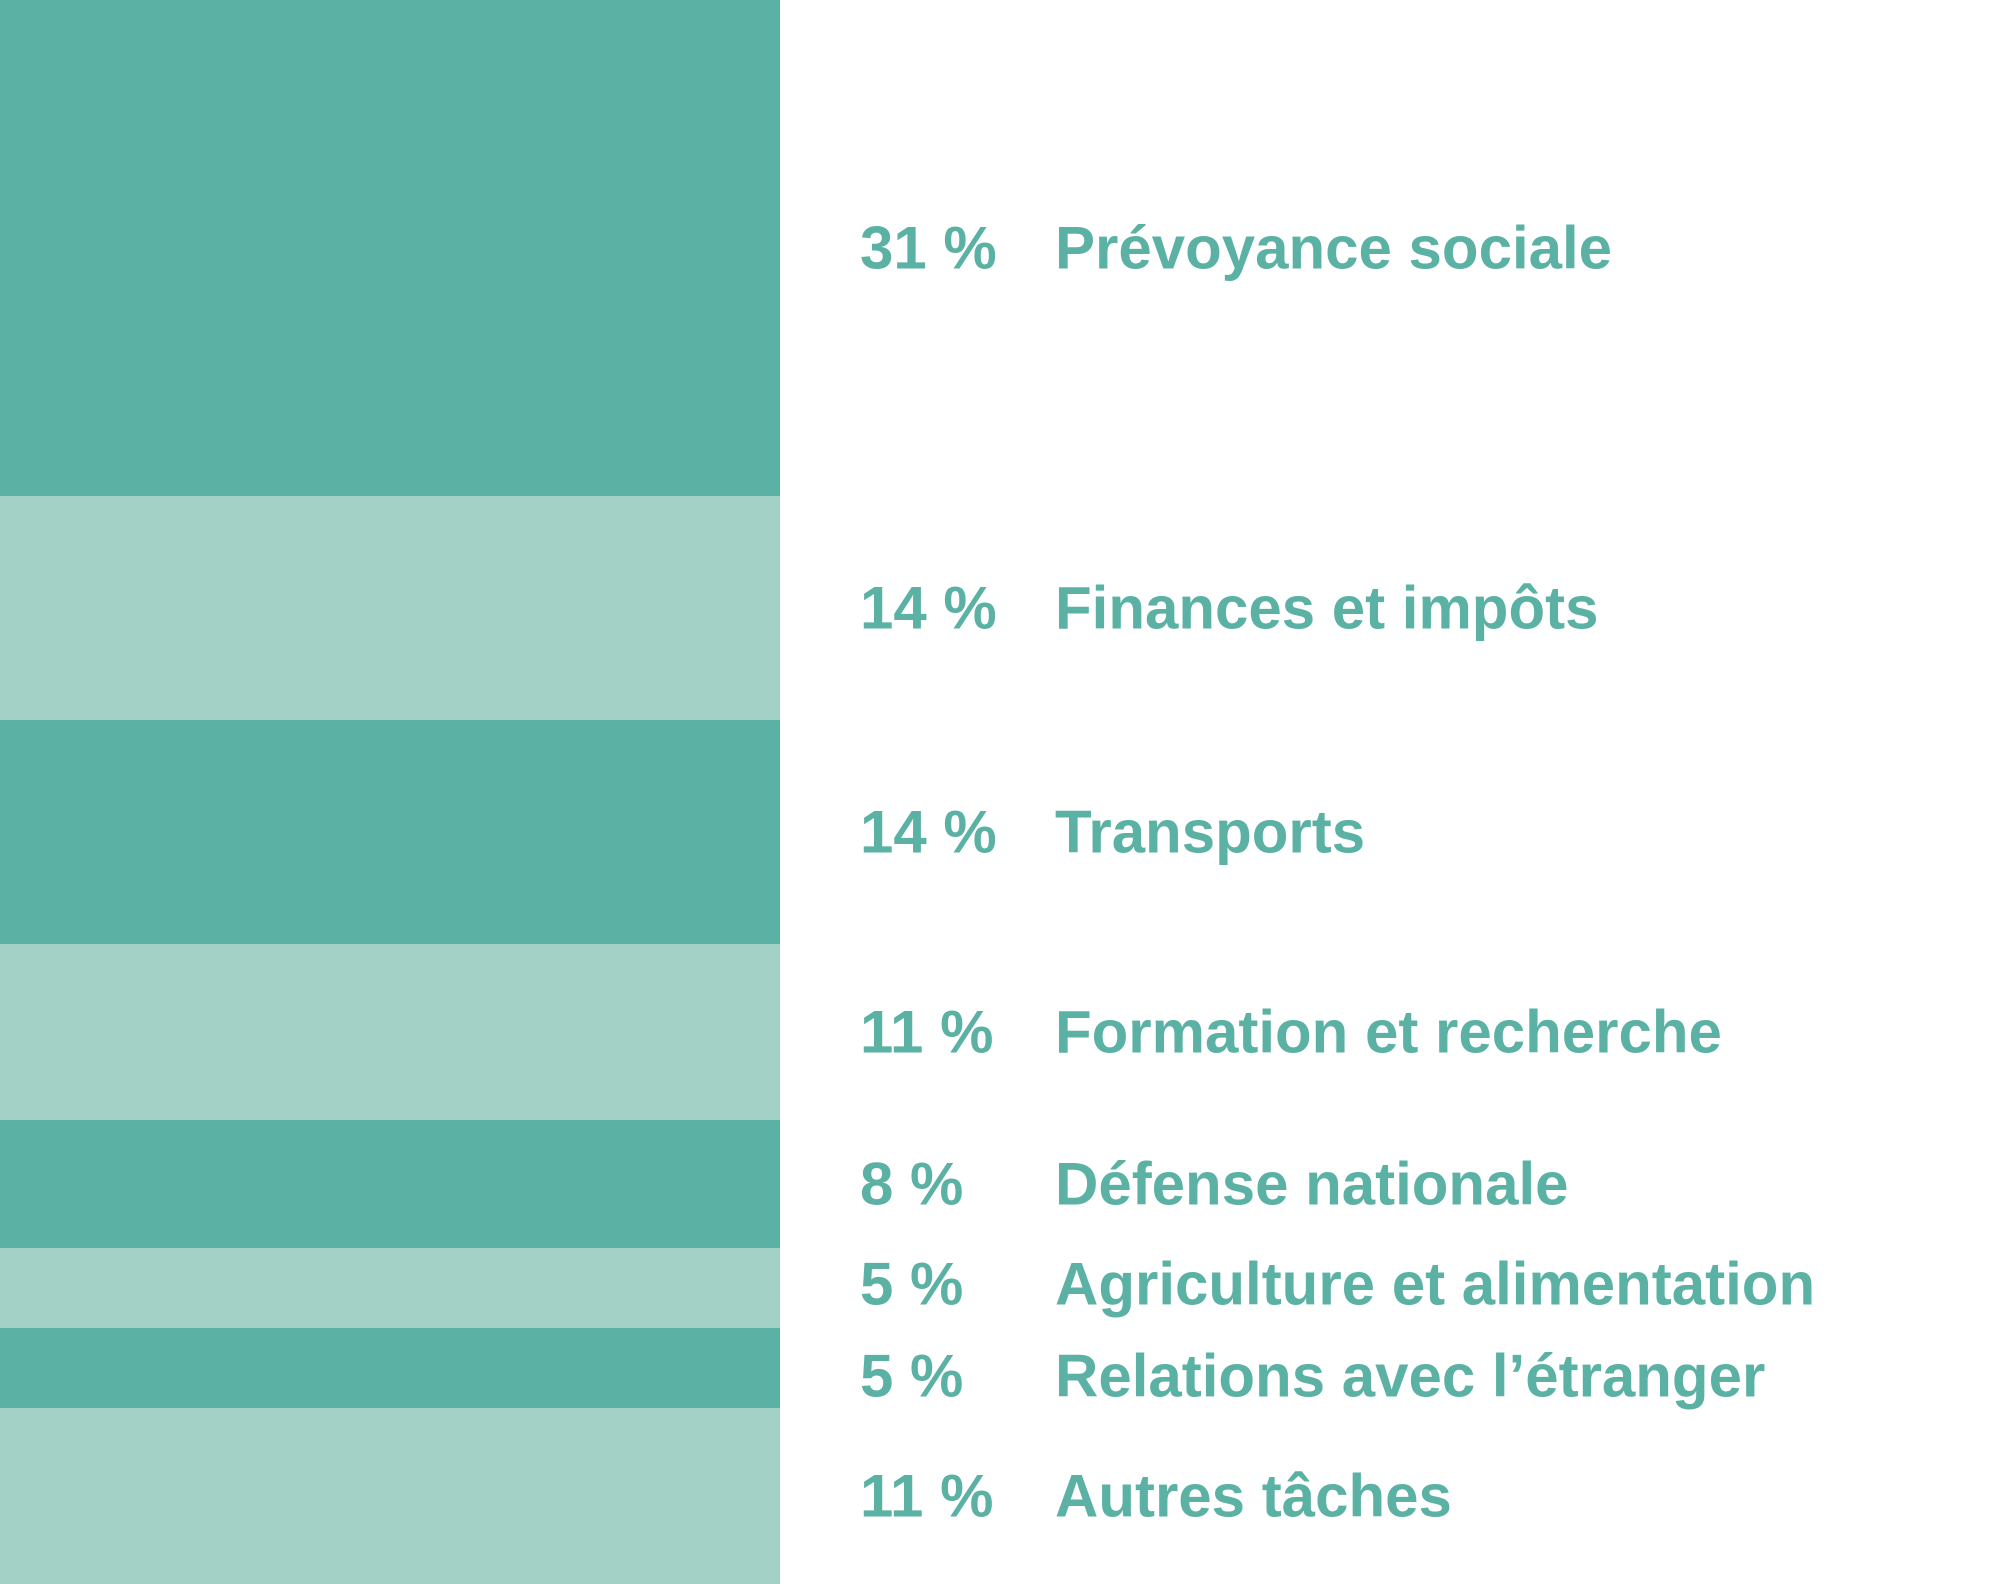 The image size is (2004, 1584). I want to click on category-label-1: Prévoyance sociale, so click(1333, 248).